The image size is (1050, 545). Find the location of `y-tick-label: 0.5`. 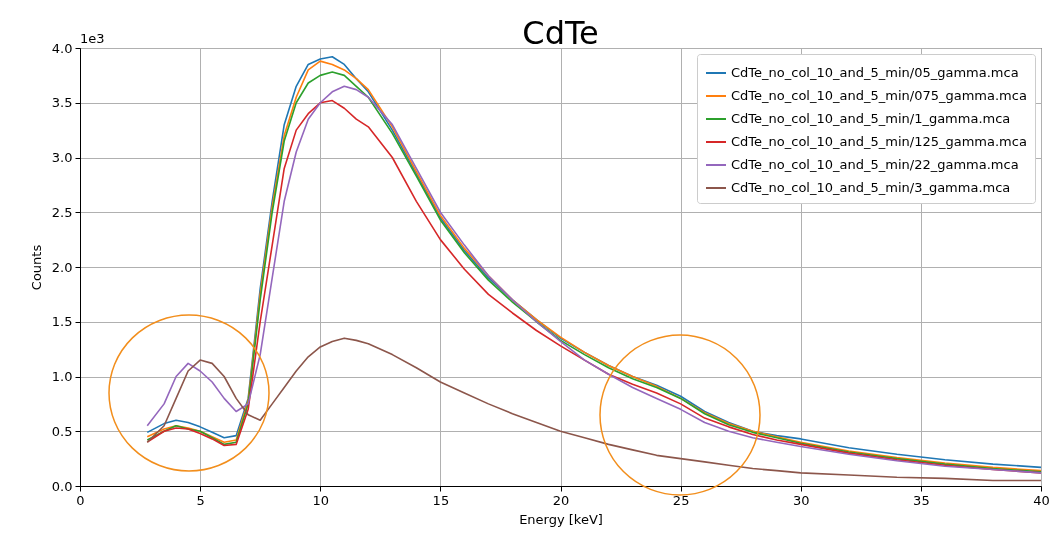

y-tick-label: 0.5 is located at coordinates (62, 431).